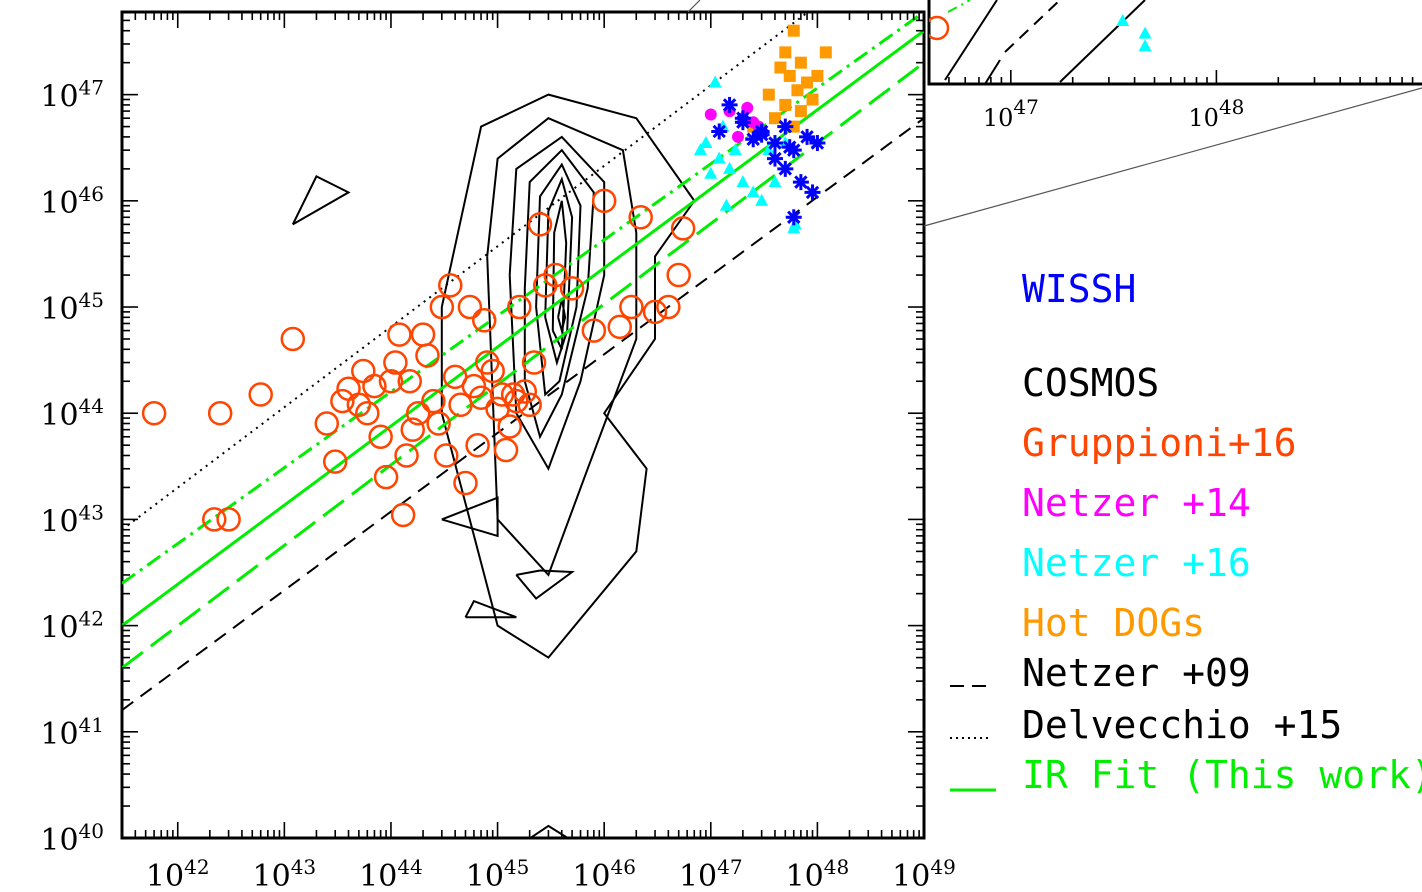 This screenshot has width=1422, height=892. What do you see at coordinates (1134, 33) in the screenshot?
I see `inset-points-group` at bounding box center [1134, 33].